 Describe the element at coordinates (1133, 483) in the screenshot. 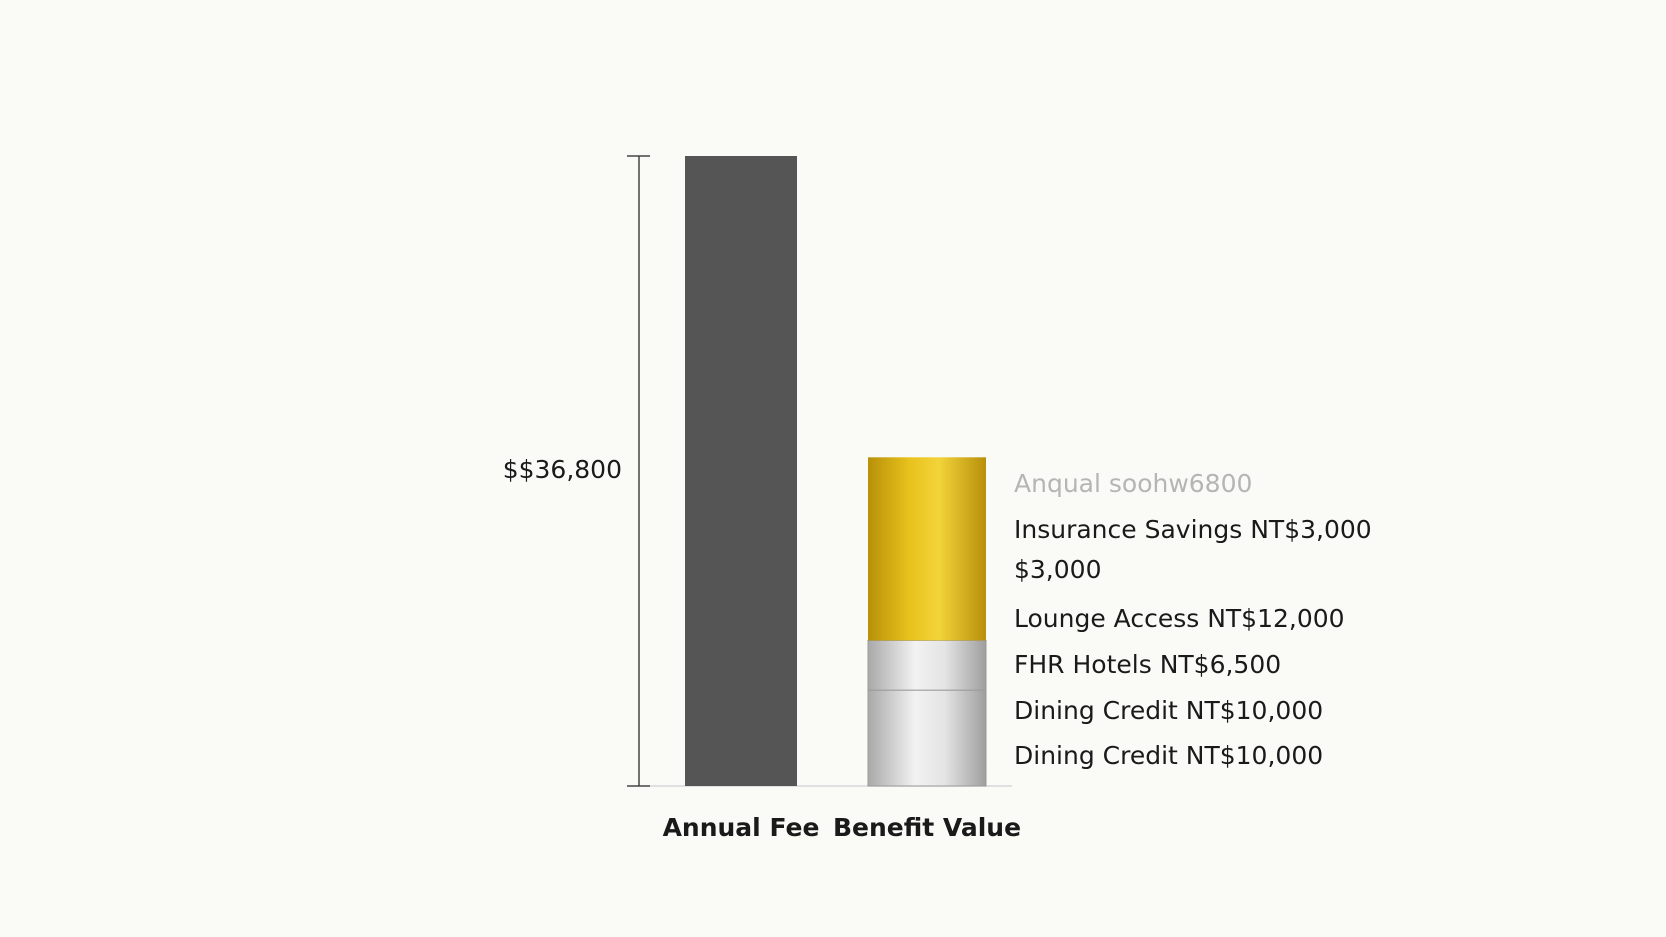

I see `annotation: Anqual soohw6800` at that location.